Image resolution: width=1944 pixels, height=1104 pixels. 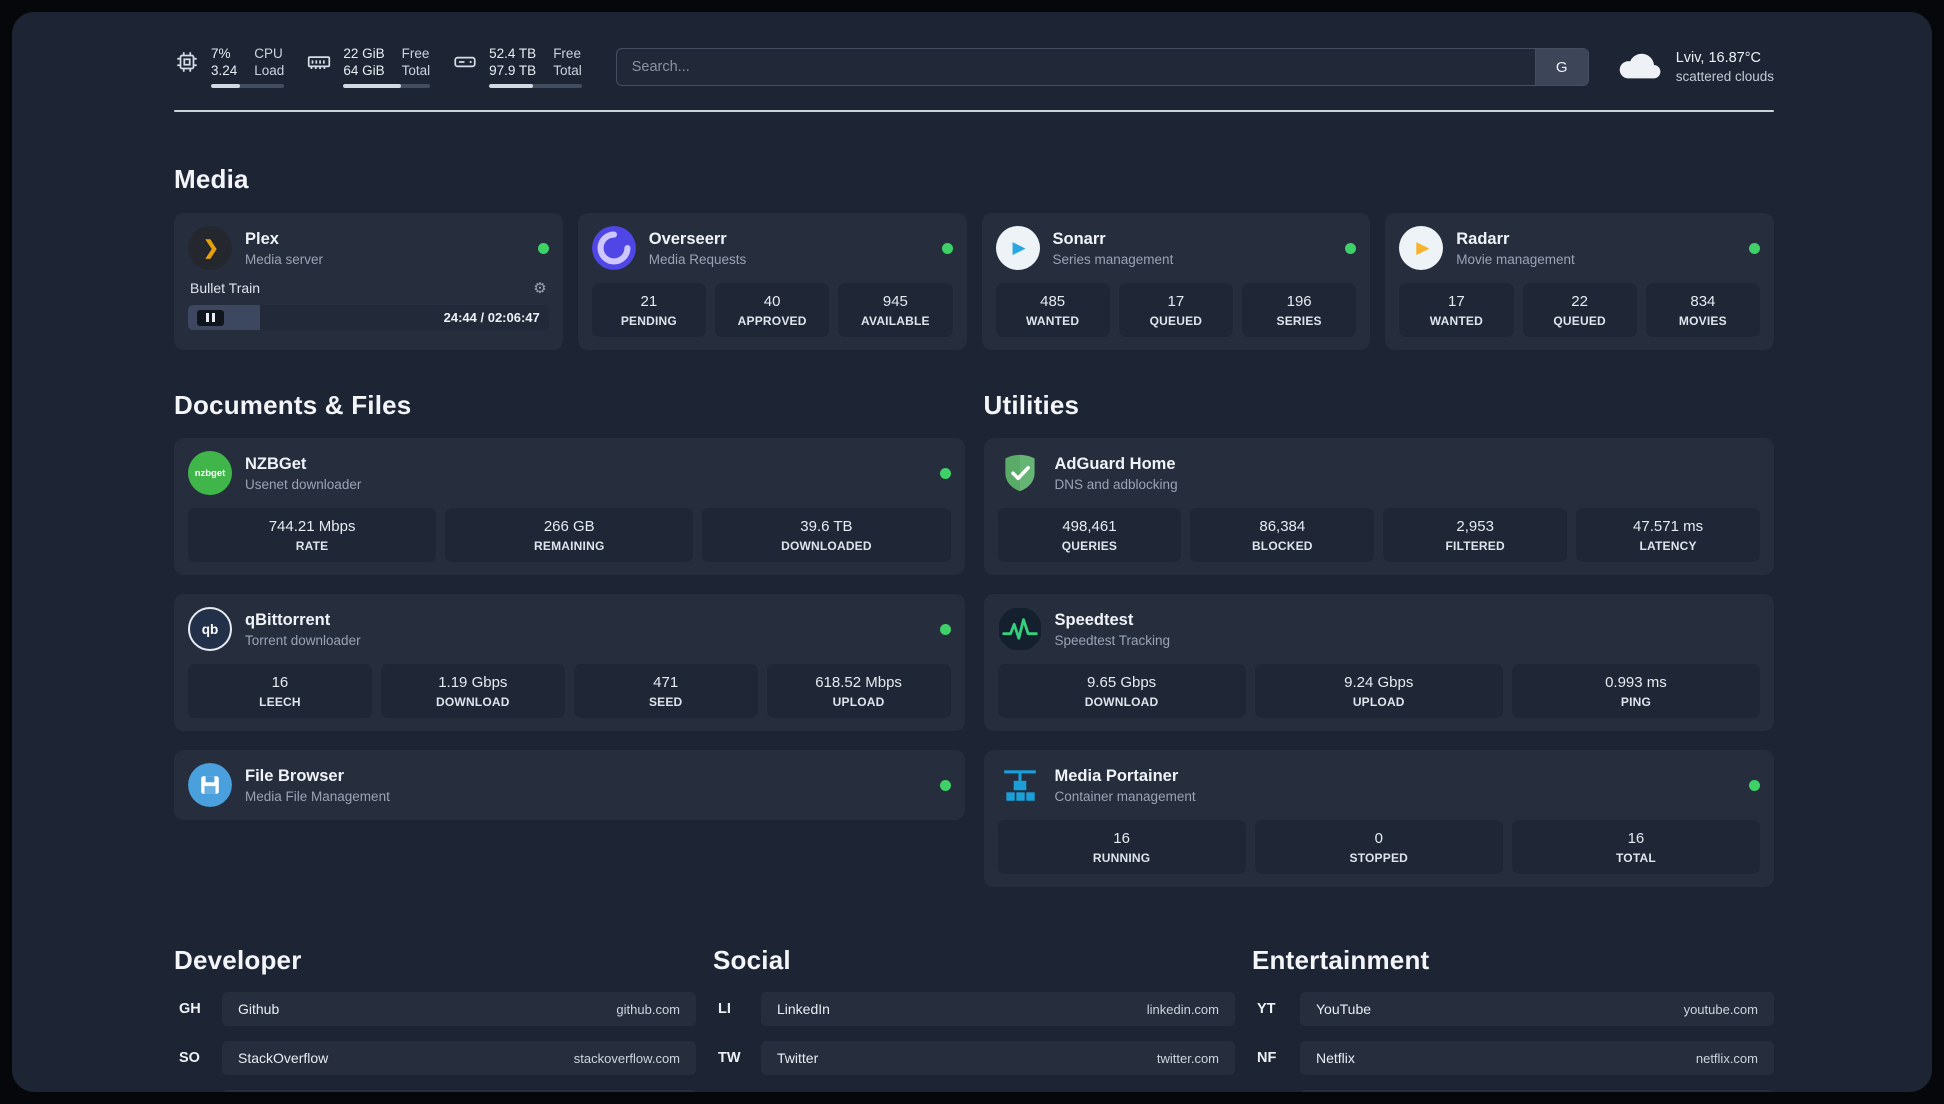 I want to click on bookmark: RE Reddit reddit.com, so click(x=1513, y=1091).